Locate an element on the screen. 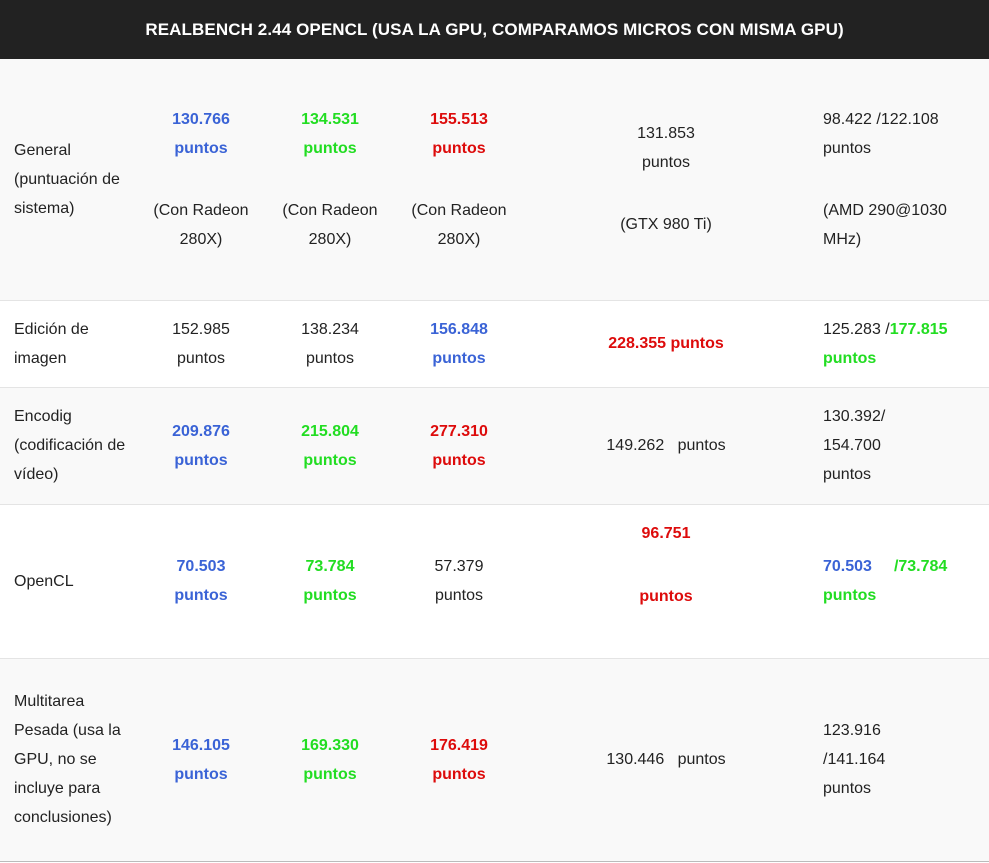 This screenshot has width=989, height=863. cell-multitarea-c3: 176.419 puntos is located at coordinates (459, 760).